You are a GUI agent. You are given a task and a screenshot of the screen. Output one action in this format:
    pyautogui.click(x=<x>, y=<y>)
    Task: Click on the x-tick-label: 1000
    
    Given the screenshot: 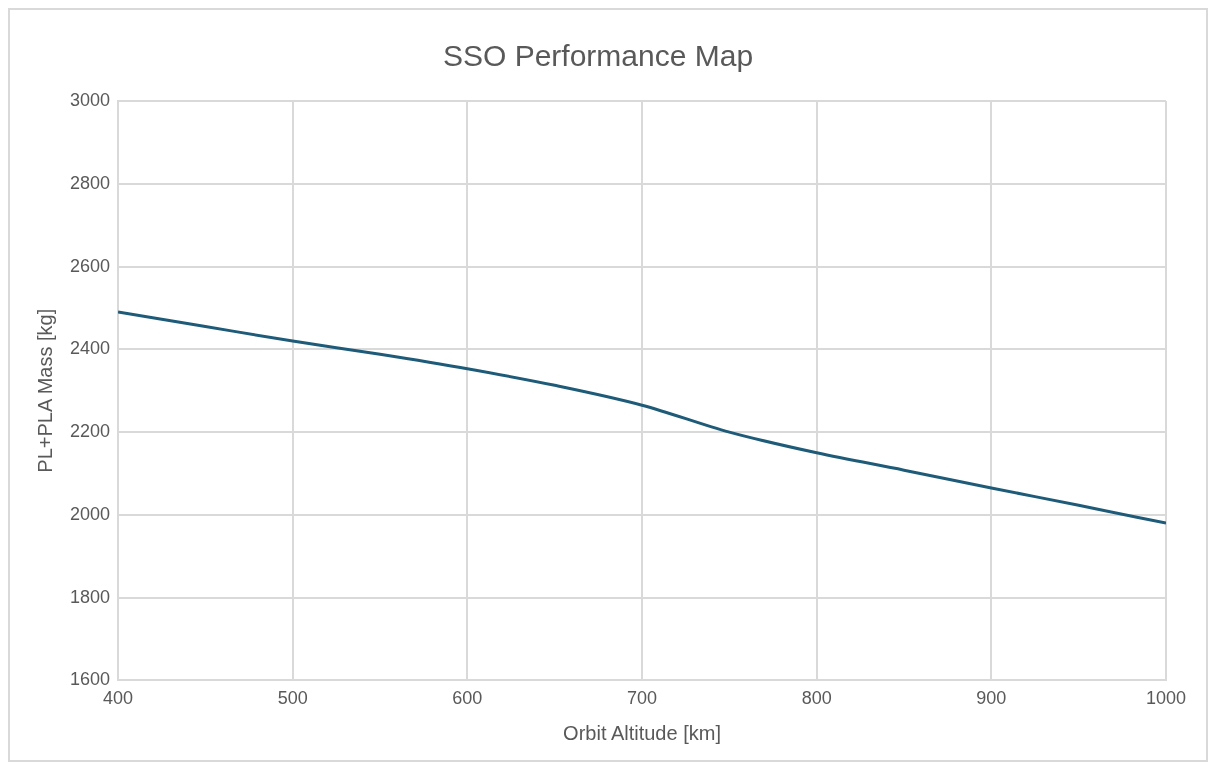 What is the action you would take?
    pyautogui.click(x=1166, y=698)
    